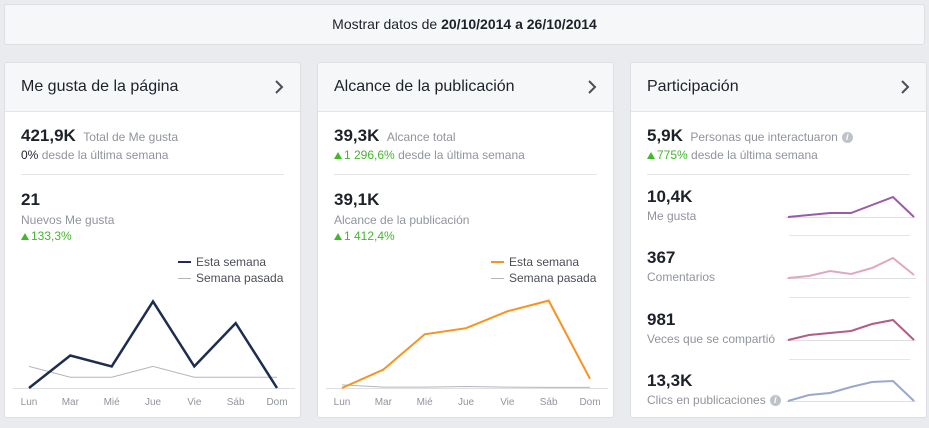 Image resolution: width=929 pixels, height=428 pixels. I want to click on post-reach-value: 39,1K, so click(357, 199).